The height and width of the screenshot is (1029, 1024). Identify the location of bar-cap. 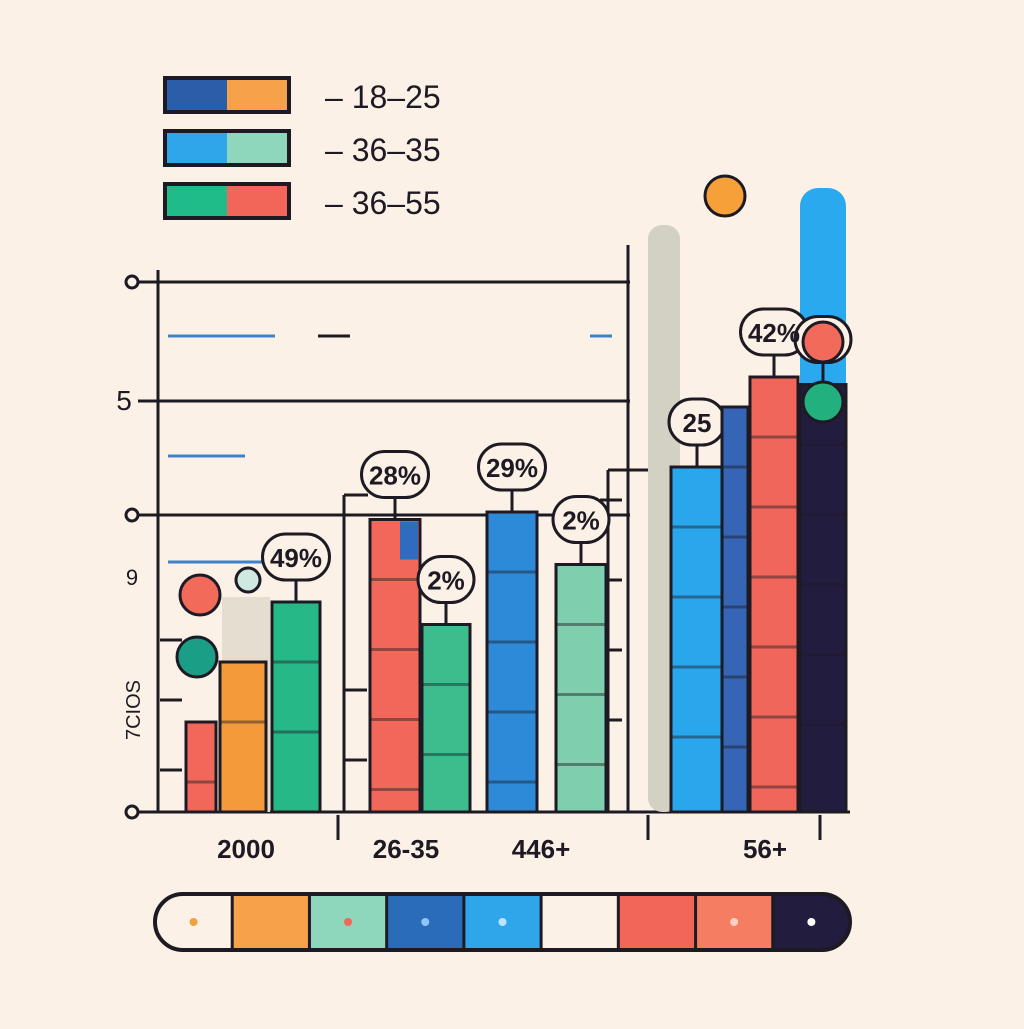
(409, 540).